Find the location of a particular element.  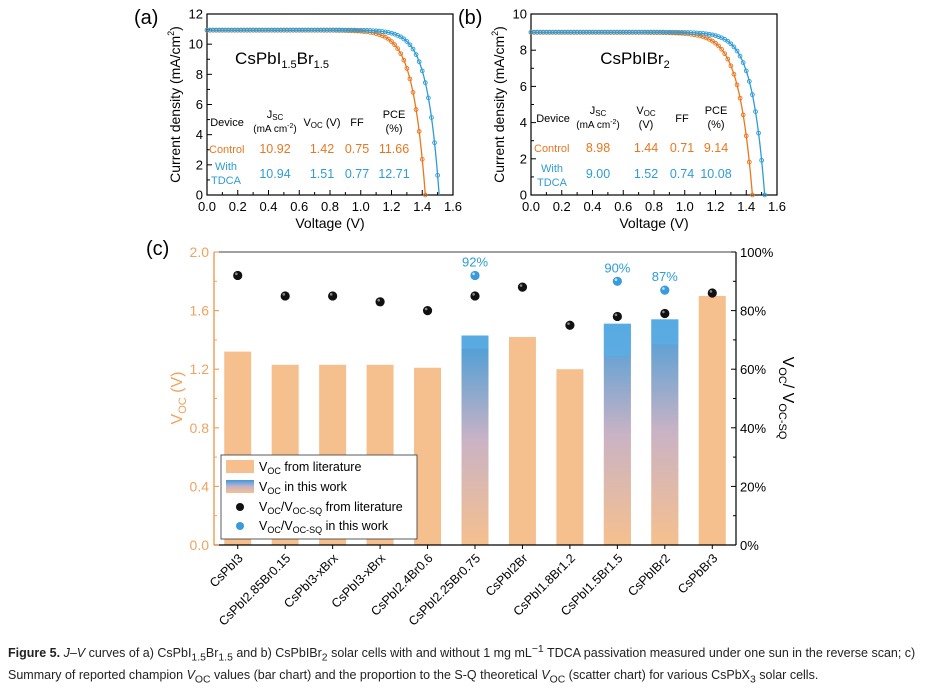

a-x-tick-label: 1.2 is located at coordinates (391, 206).